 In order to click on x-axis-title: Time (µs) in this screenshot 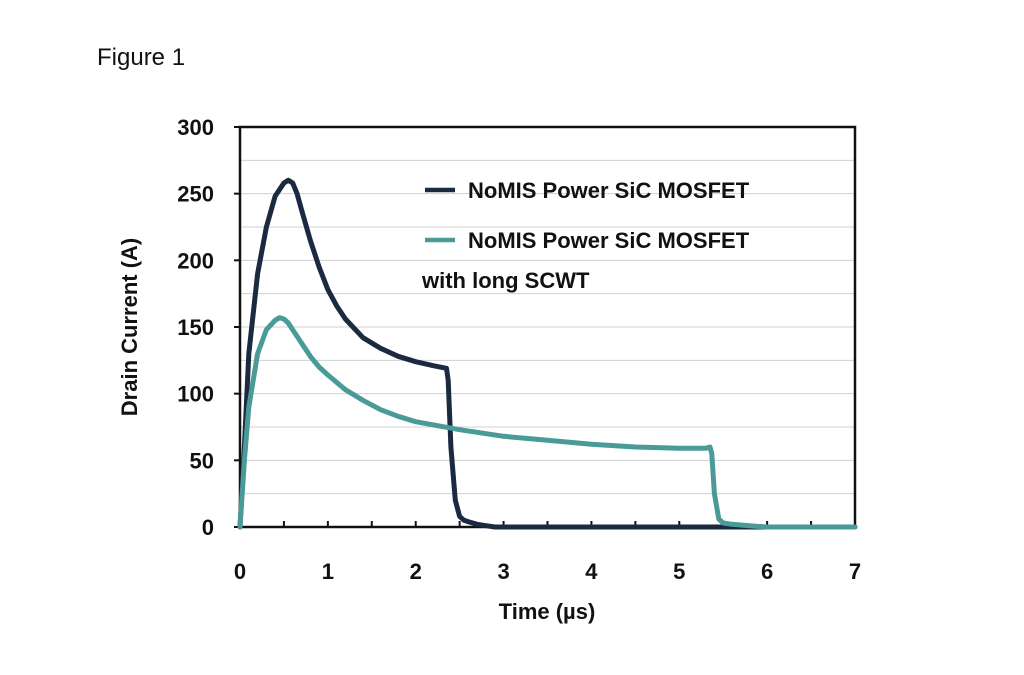, I will do `click(547, 611)`.